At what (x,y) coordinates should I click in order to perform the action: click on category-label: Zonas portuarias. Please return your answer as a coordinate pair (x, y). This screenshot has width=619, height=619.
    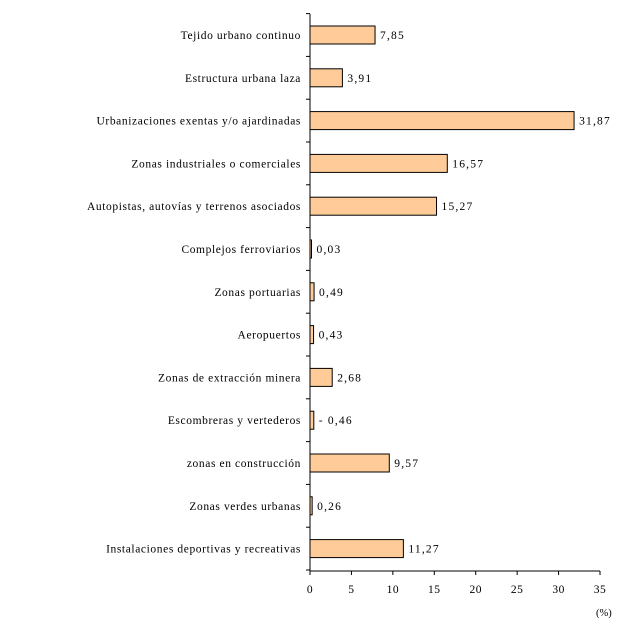
    Looking at the image, I should click on (257, 293).